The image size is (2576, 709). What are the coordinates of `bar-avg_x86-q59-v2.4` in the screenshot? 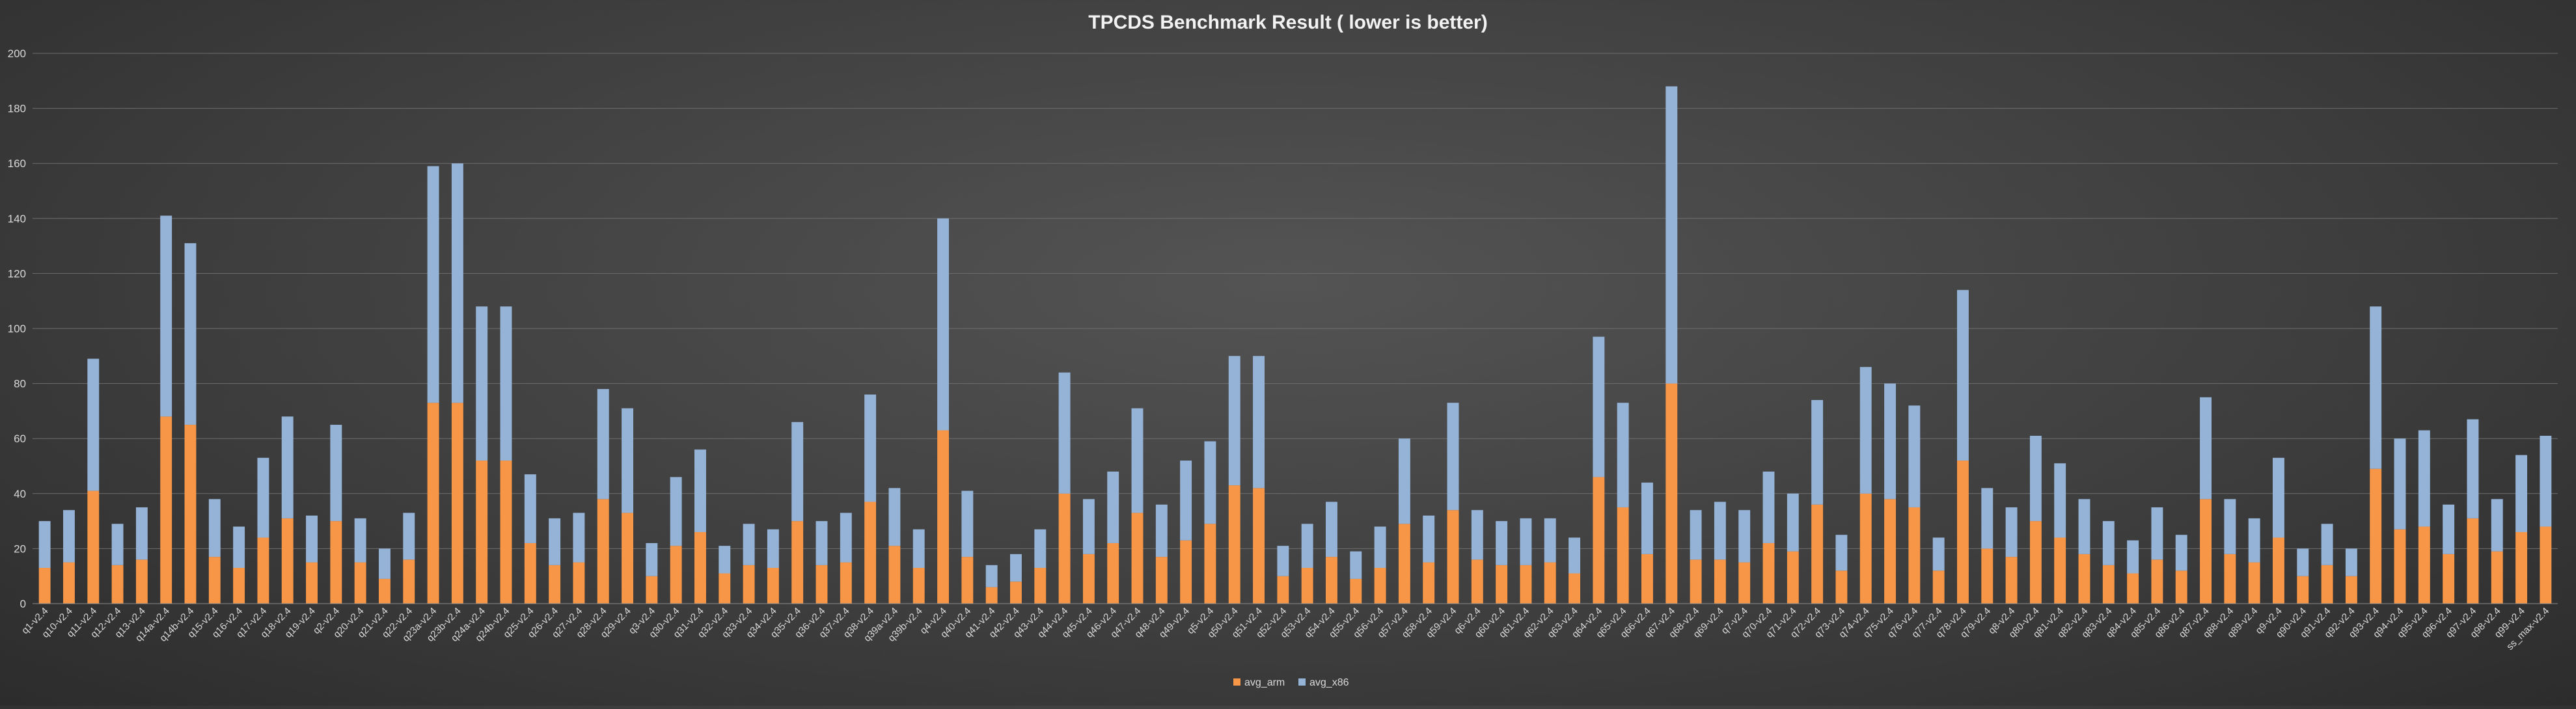 It's located at (1453, 457).